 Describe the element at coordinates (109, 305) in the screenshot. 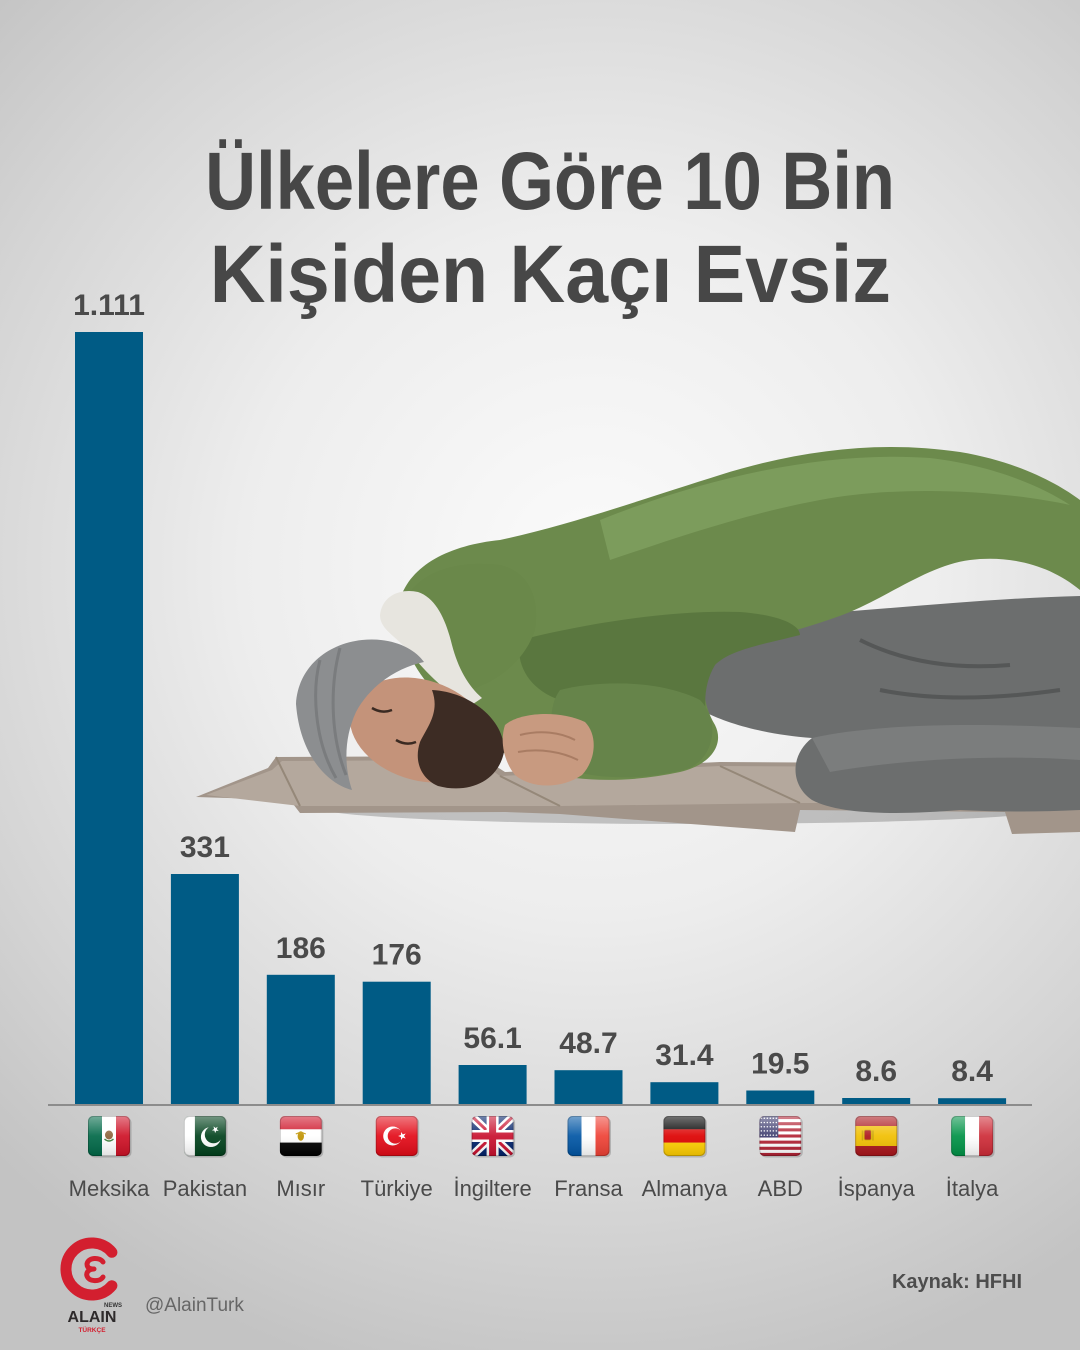

I see `value-label: 1.111` at that location.